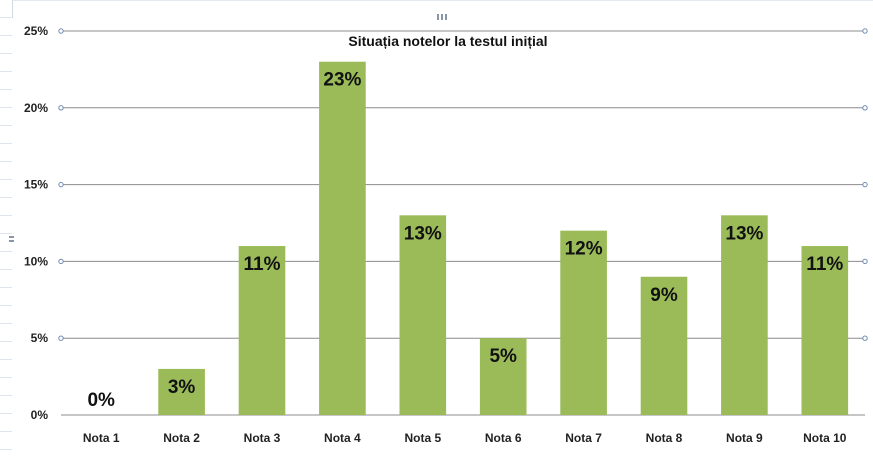 This screenshot has height=456, width=873. I want to click on y-axis-ticks: 0% 5% 10% 15% 20% 25%, so click(36, 223).